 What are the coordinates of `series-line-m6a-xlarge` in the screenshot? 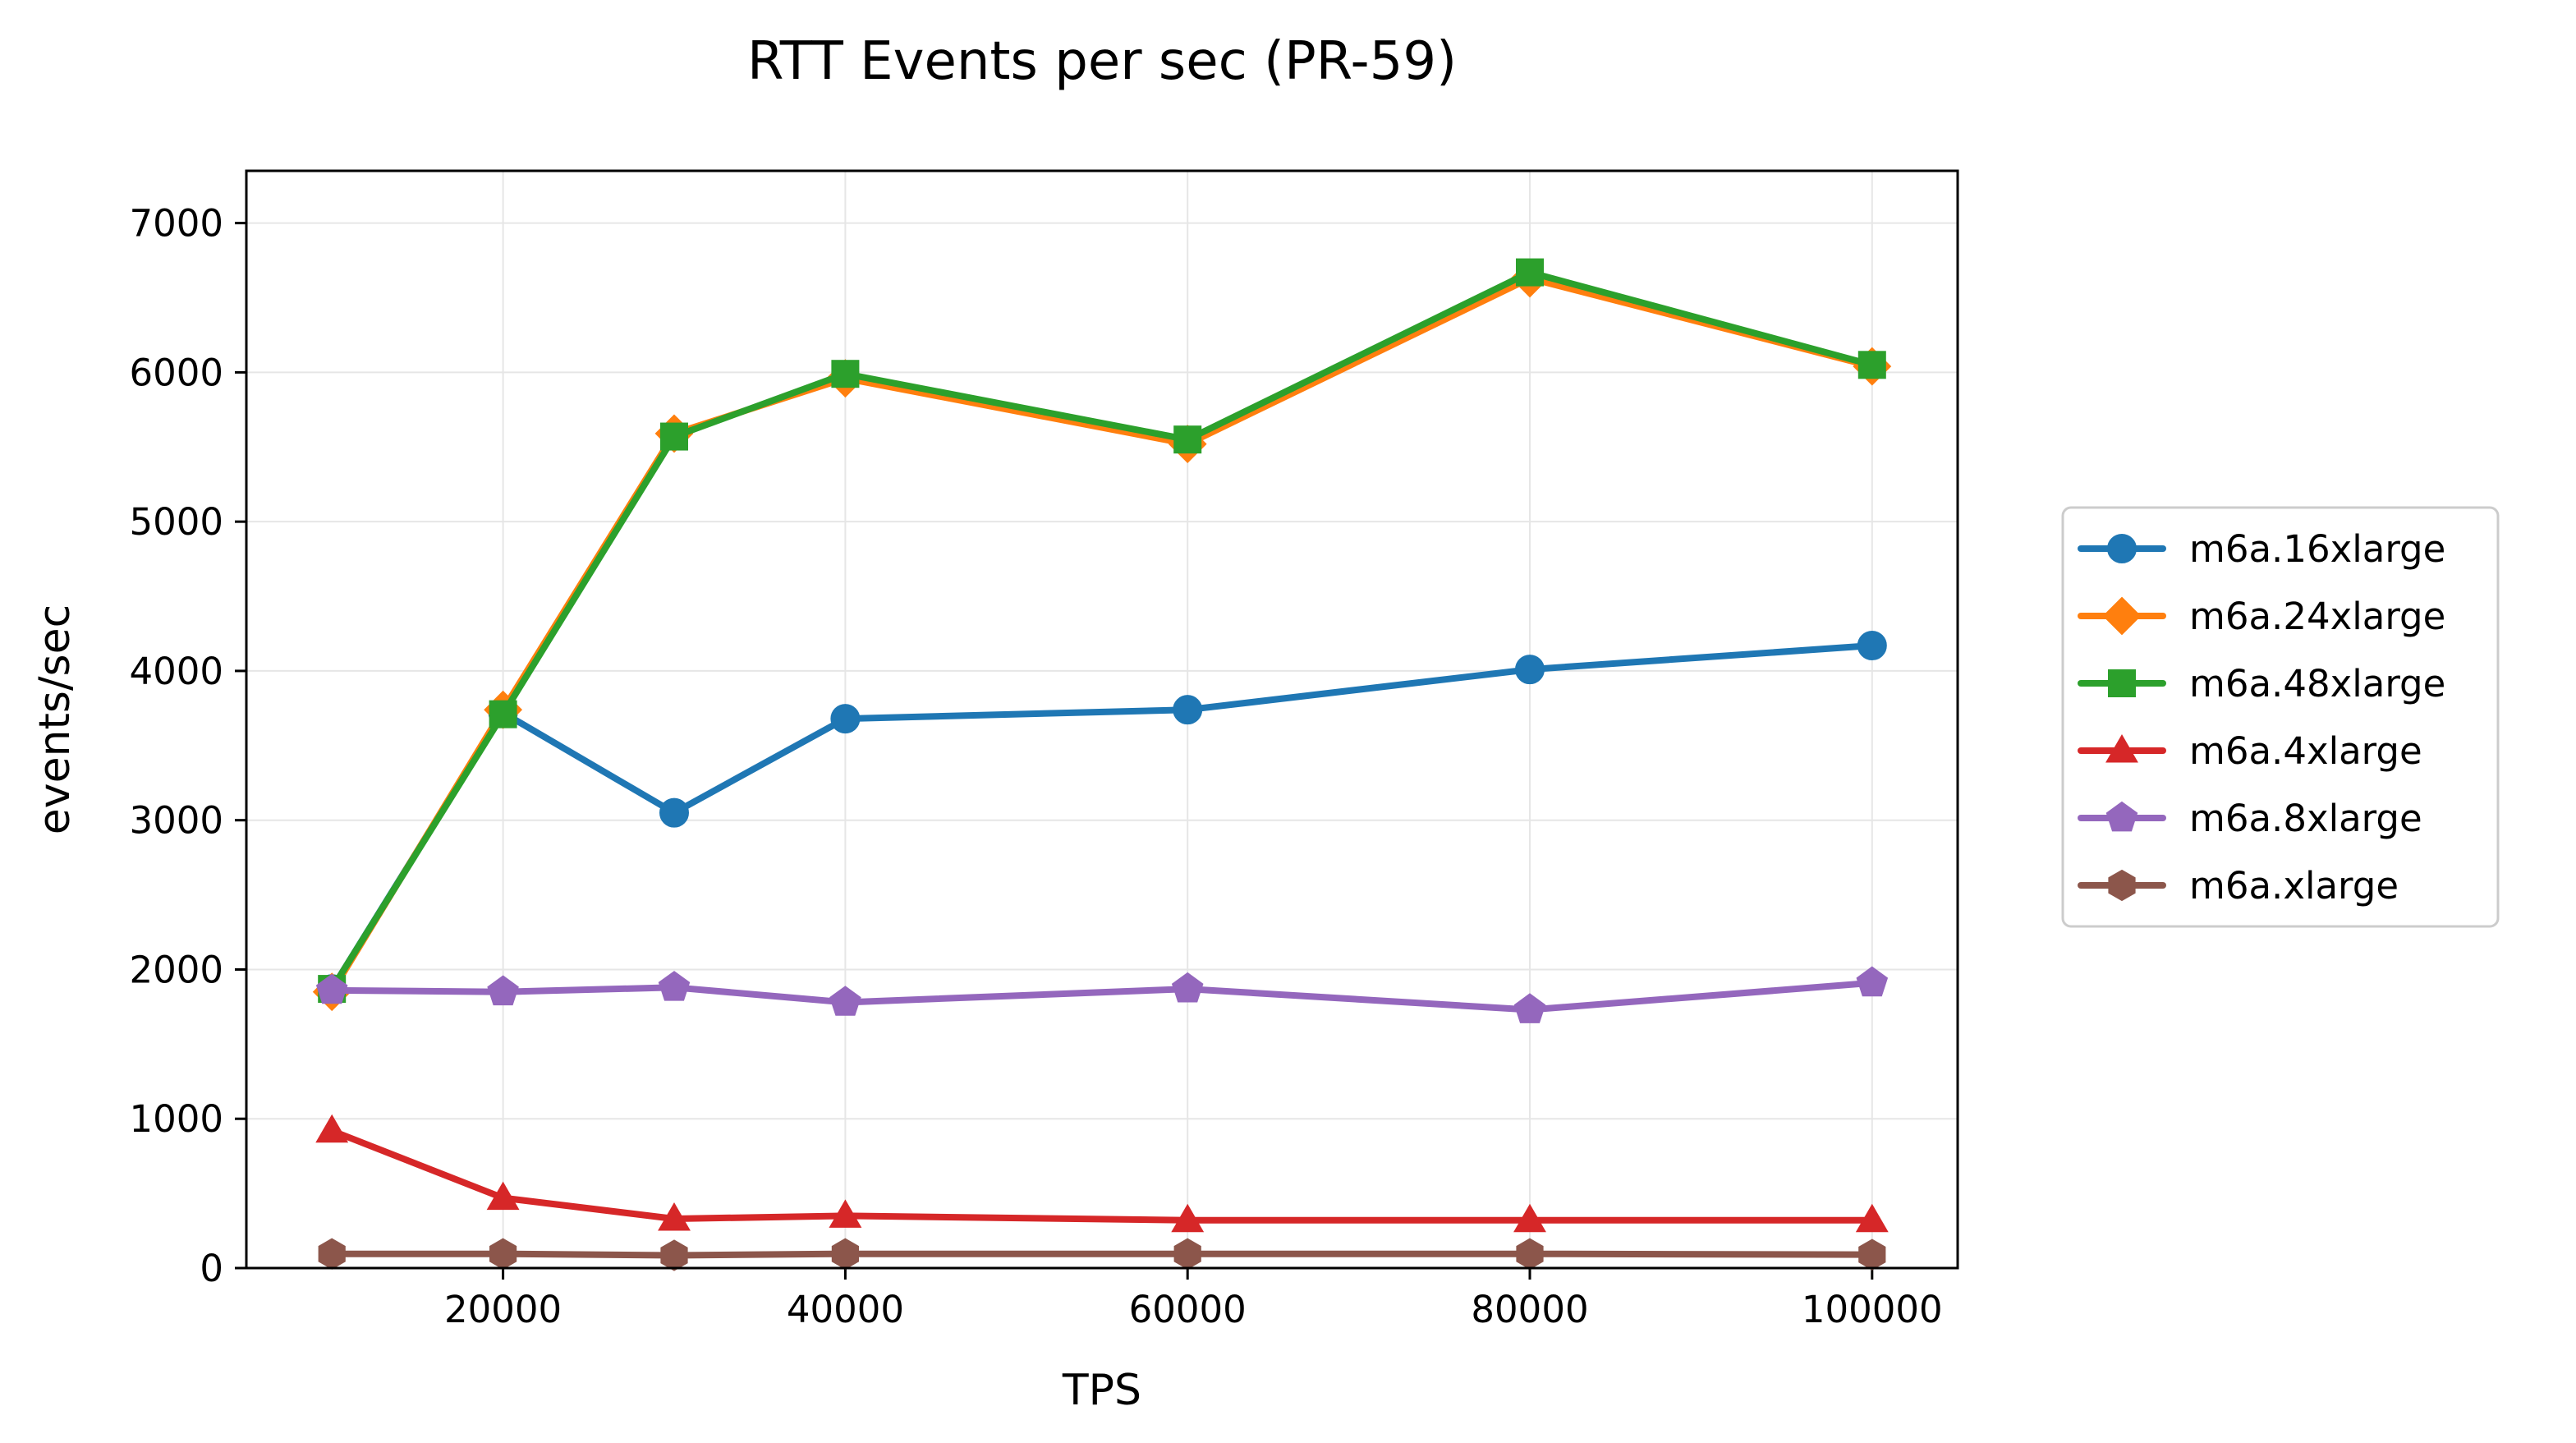 It's located at (1102, 1254).